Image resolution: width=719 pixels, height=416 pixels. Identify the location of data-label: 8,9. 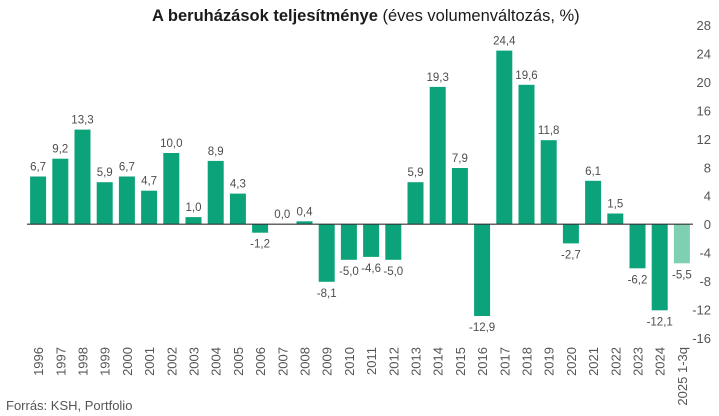
(216, 152).